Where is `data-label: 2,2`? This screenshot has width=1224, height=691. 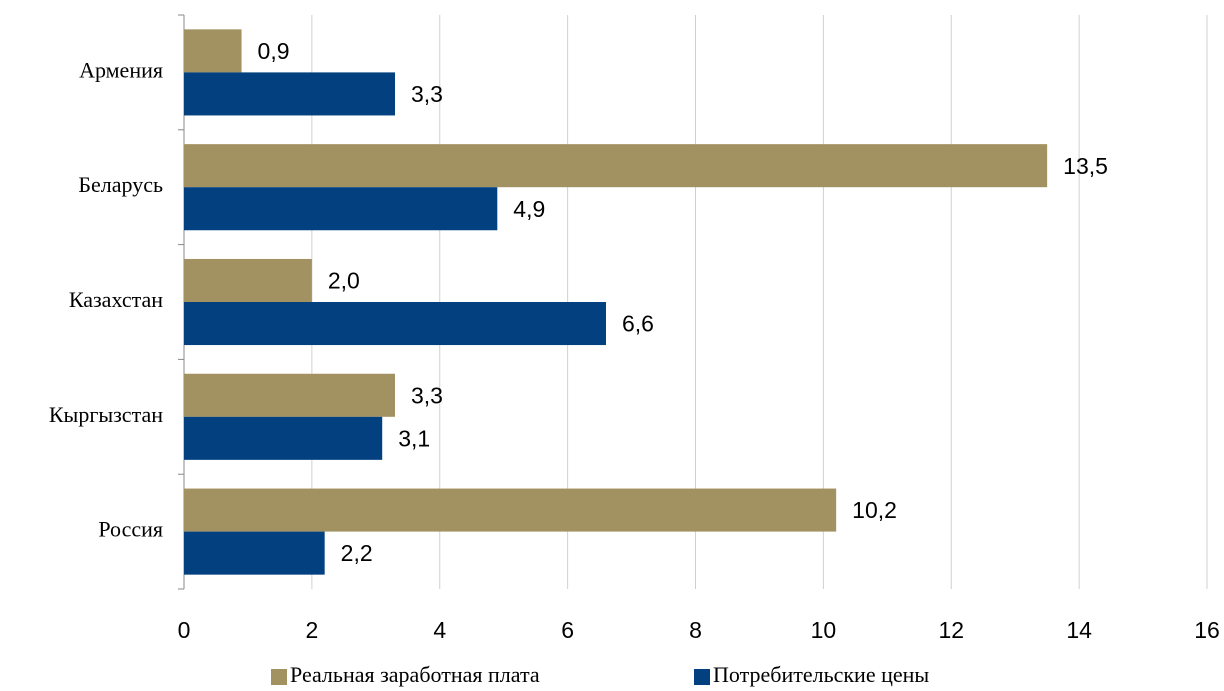
data-label: 2,2 is located at coordinates (357, 553).